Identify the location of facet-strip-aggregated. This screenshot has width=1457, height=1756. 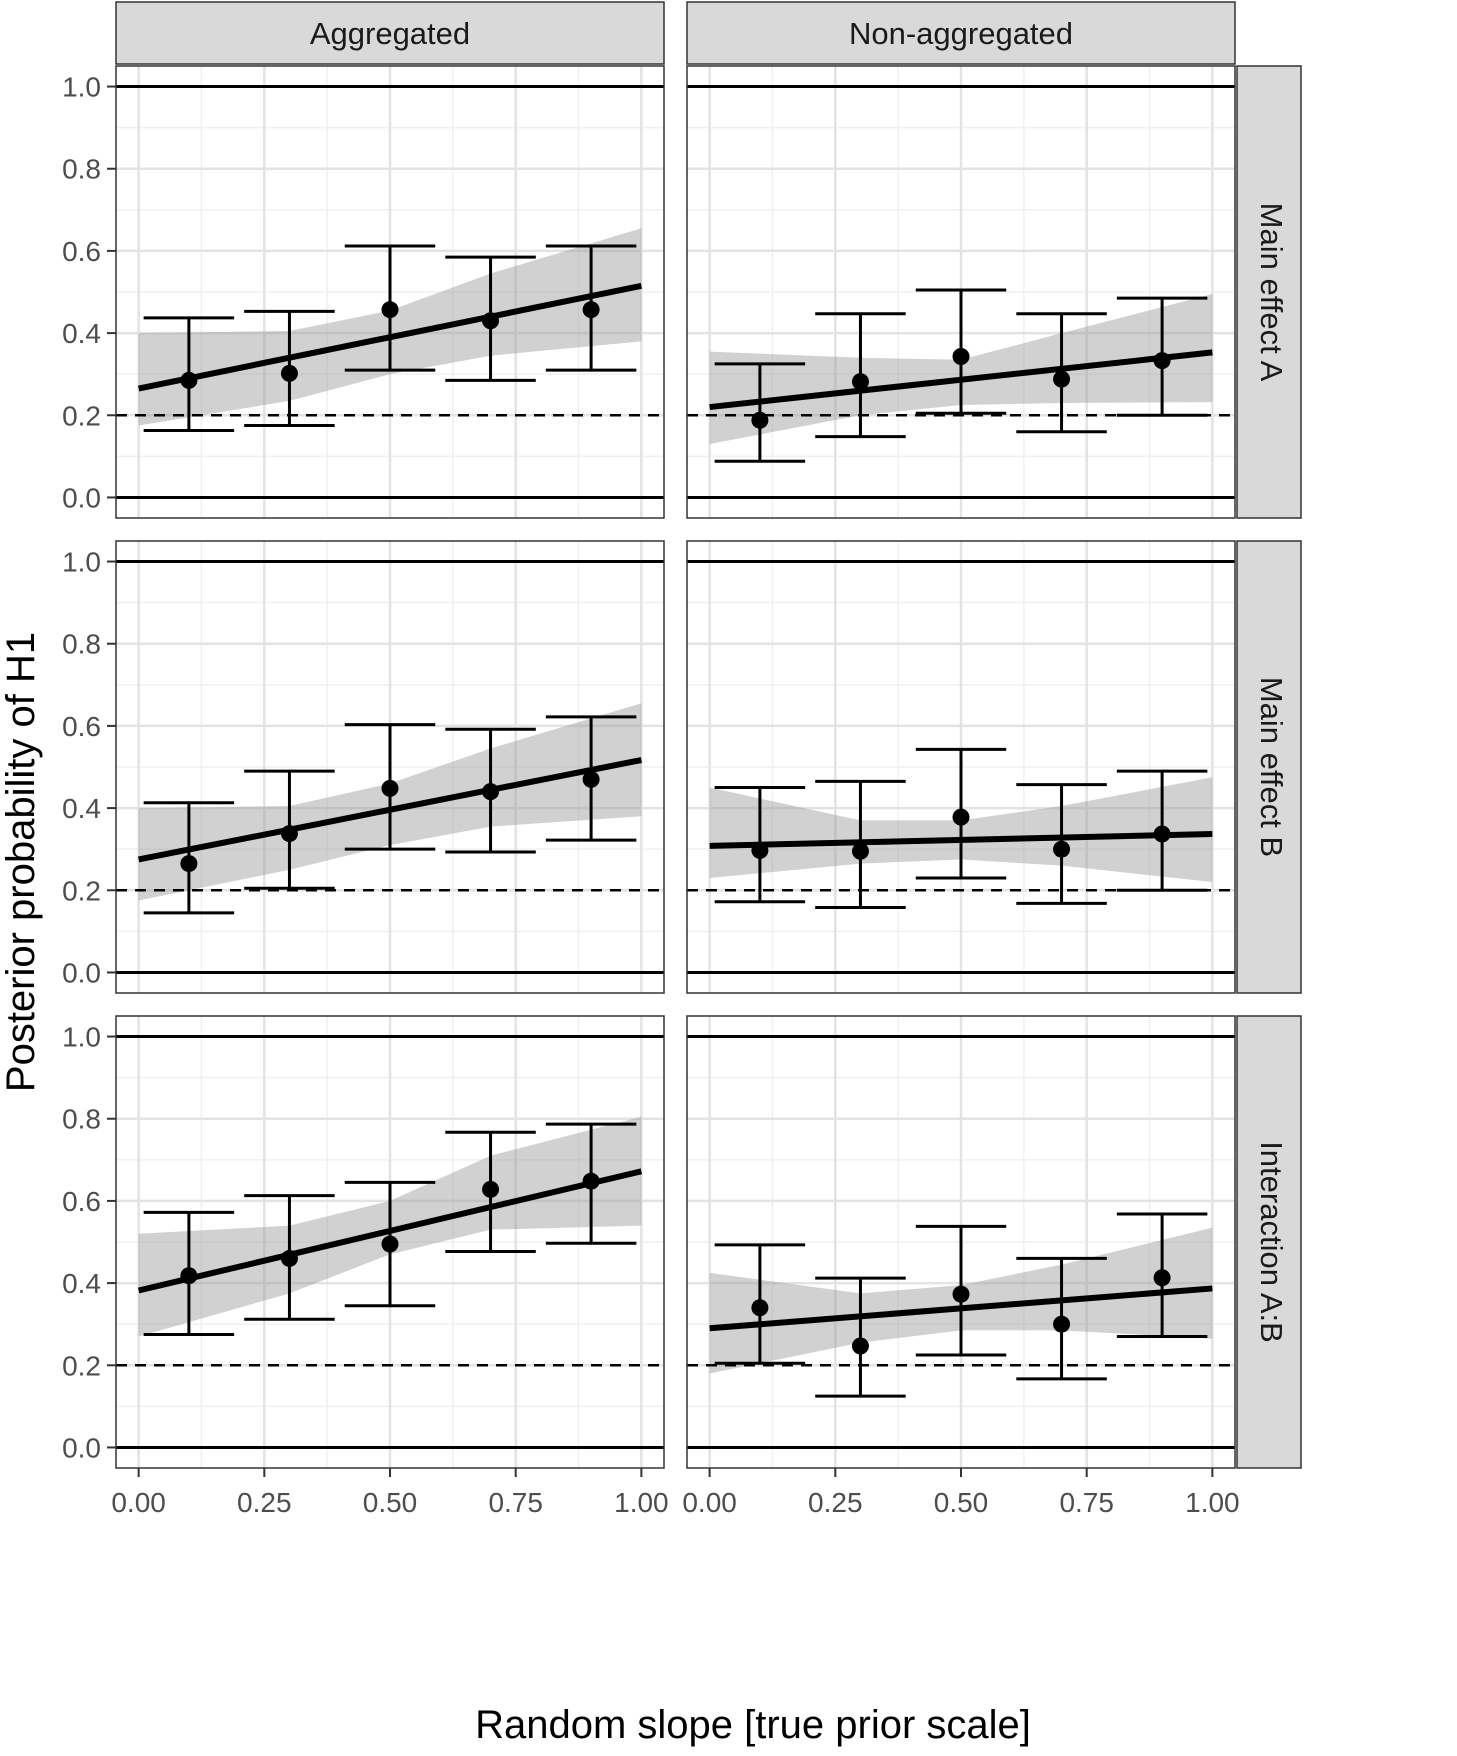
(390, 33).